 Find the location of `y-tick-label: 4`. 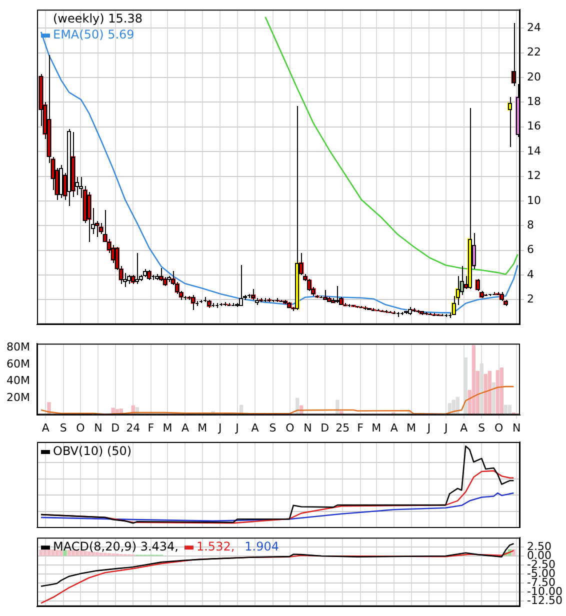

y-tick-label: 4 is located at coordinates (530, 274).